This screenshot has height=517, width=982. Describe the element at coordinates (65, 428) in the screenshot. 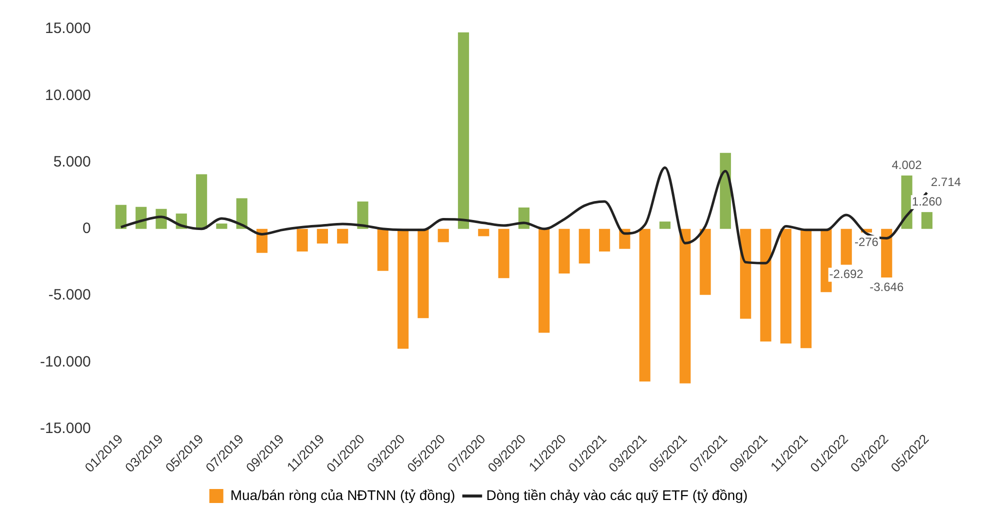

I see `y-tick-label: -15.000` at that location.